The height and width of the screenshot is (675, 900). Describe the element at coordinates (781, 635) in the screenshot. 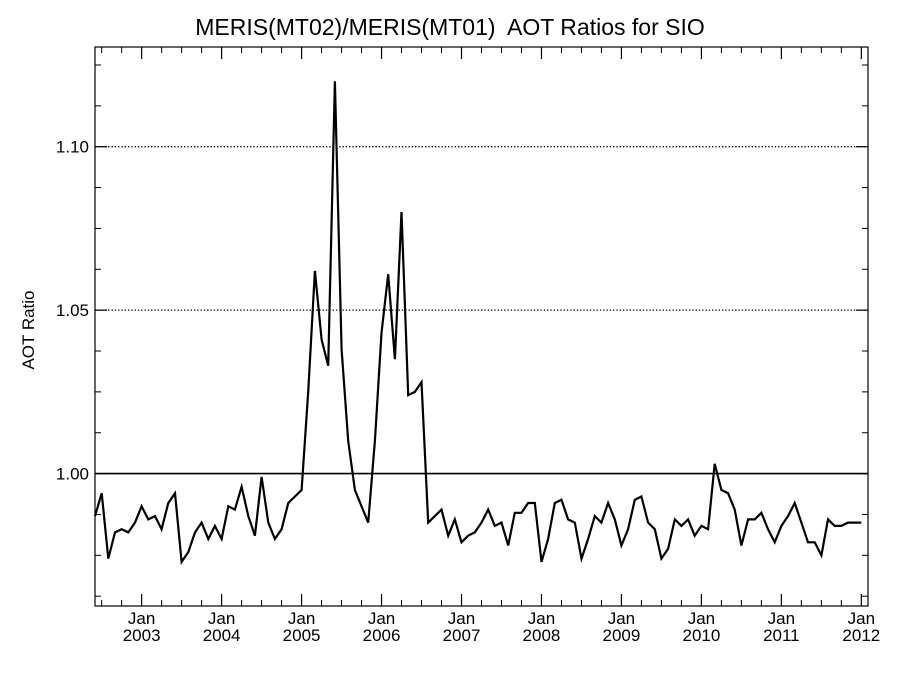

I see `x-tick-label-year: 2011` at that location.